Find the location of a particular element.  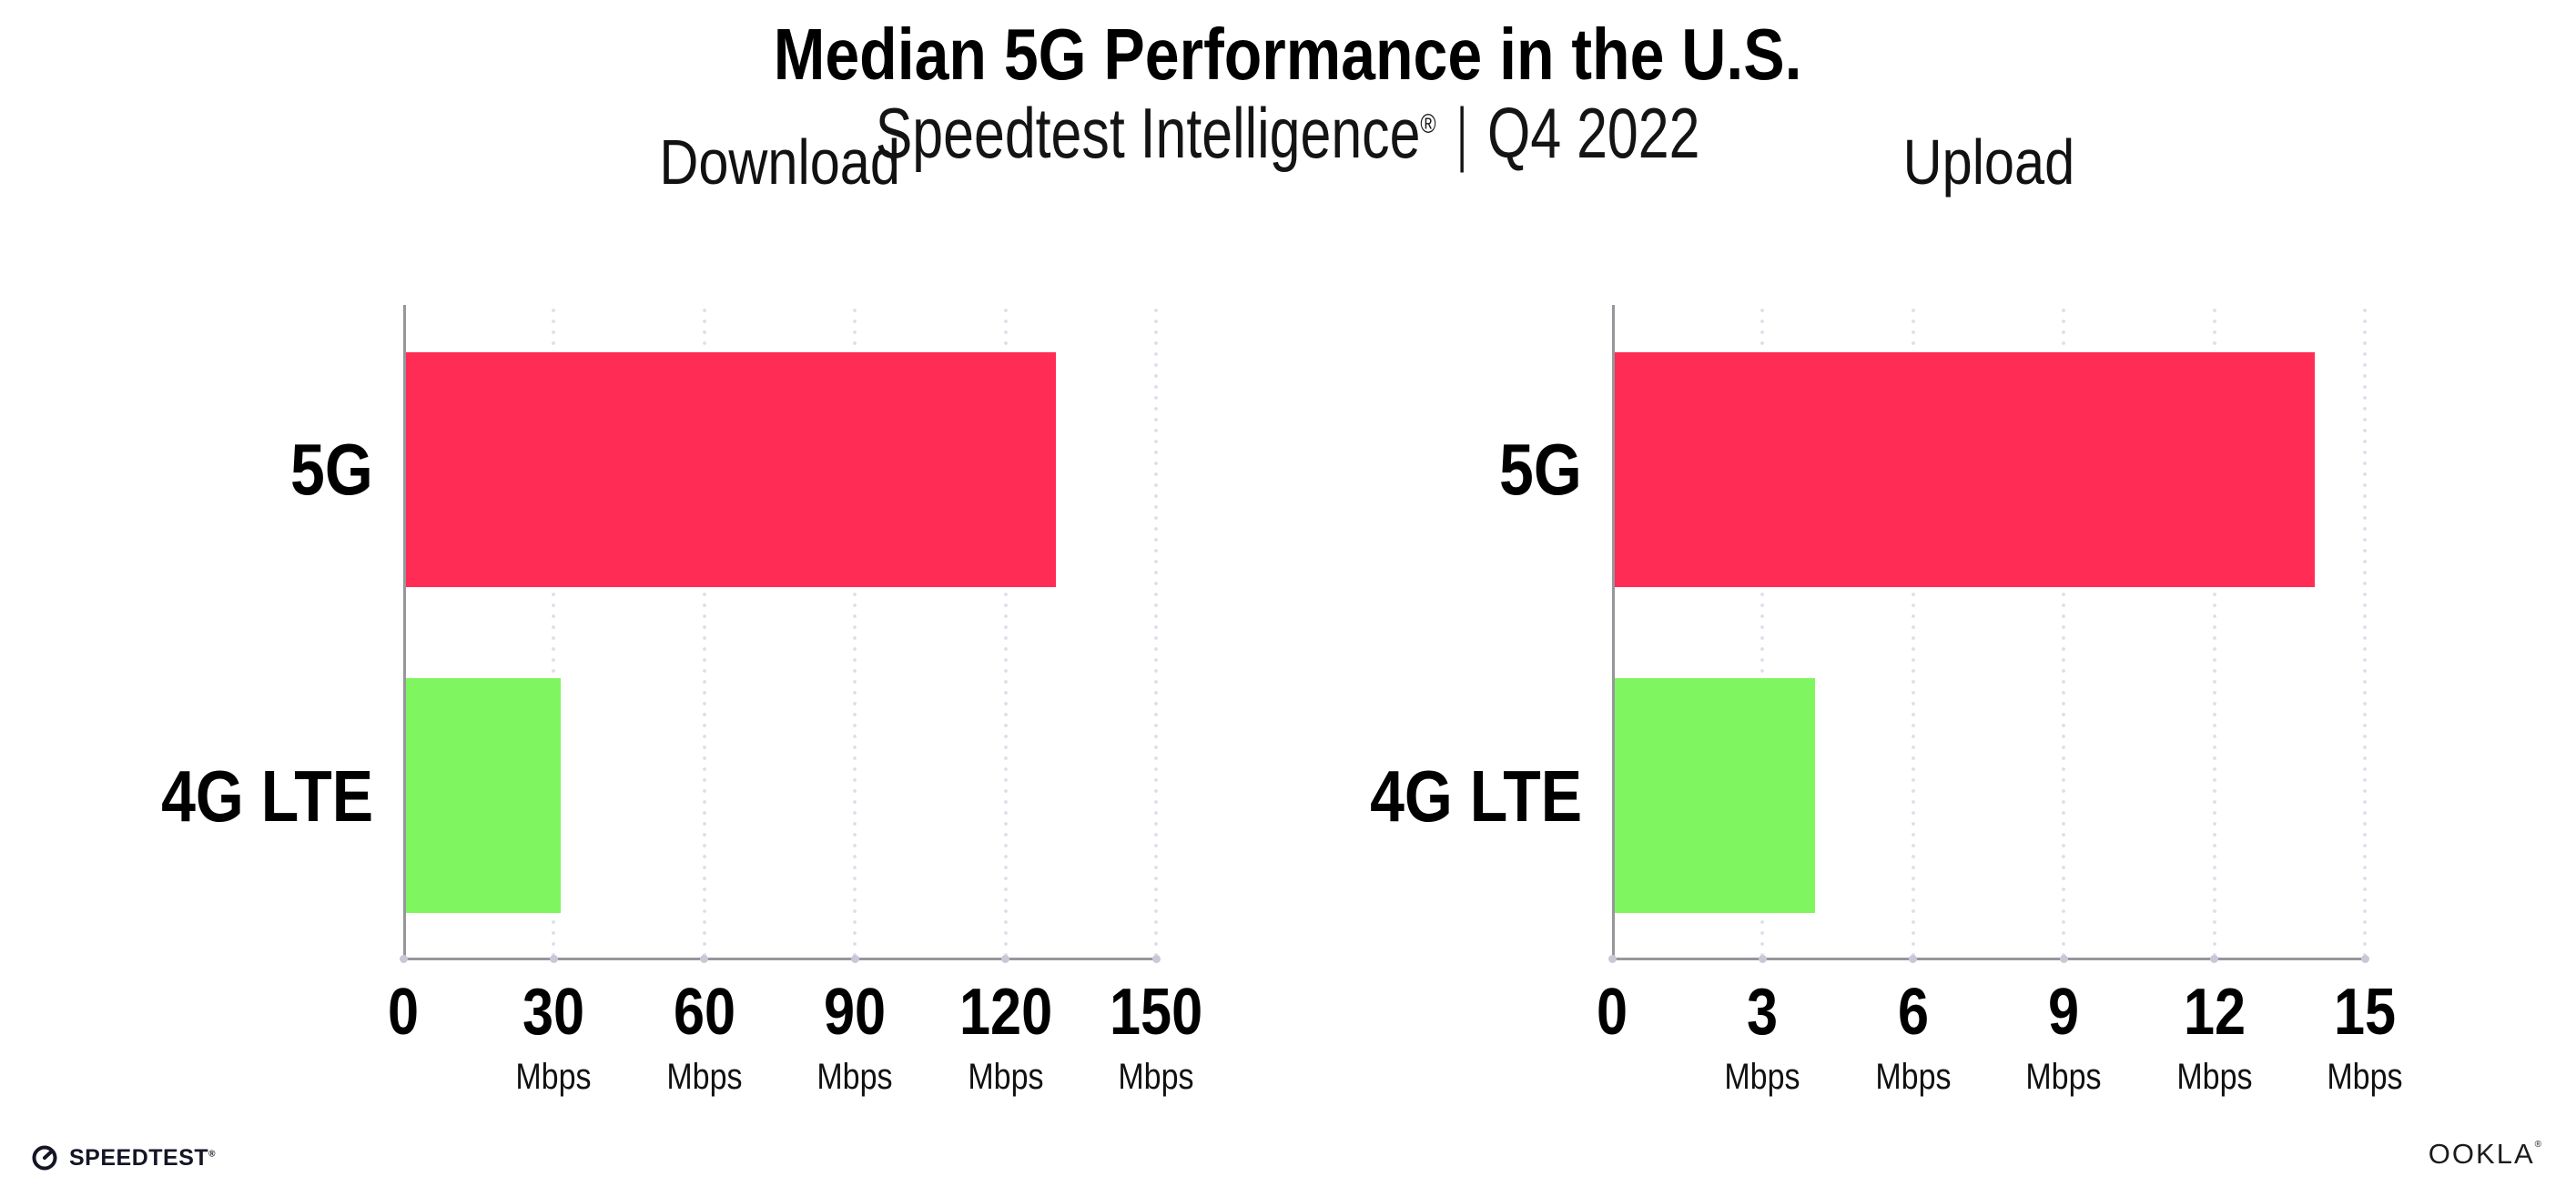

tick-label-90: 90 Mbps is located at coordinates (855, 1037).